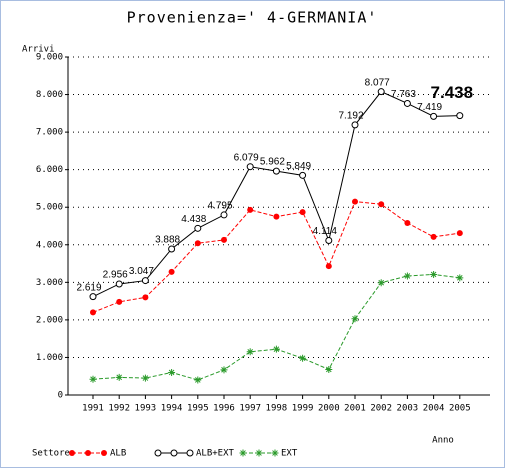 This screenshot has height=468, width=505. Describe the element at coordinates (452, 92) in the screenshot. I see `data-label: 7.438` at that location.